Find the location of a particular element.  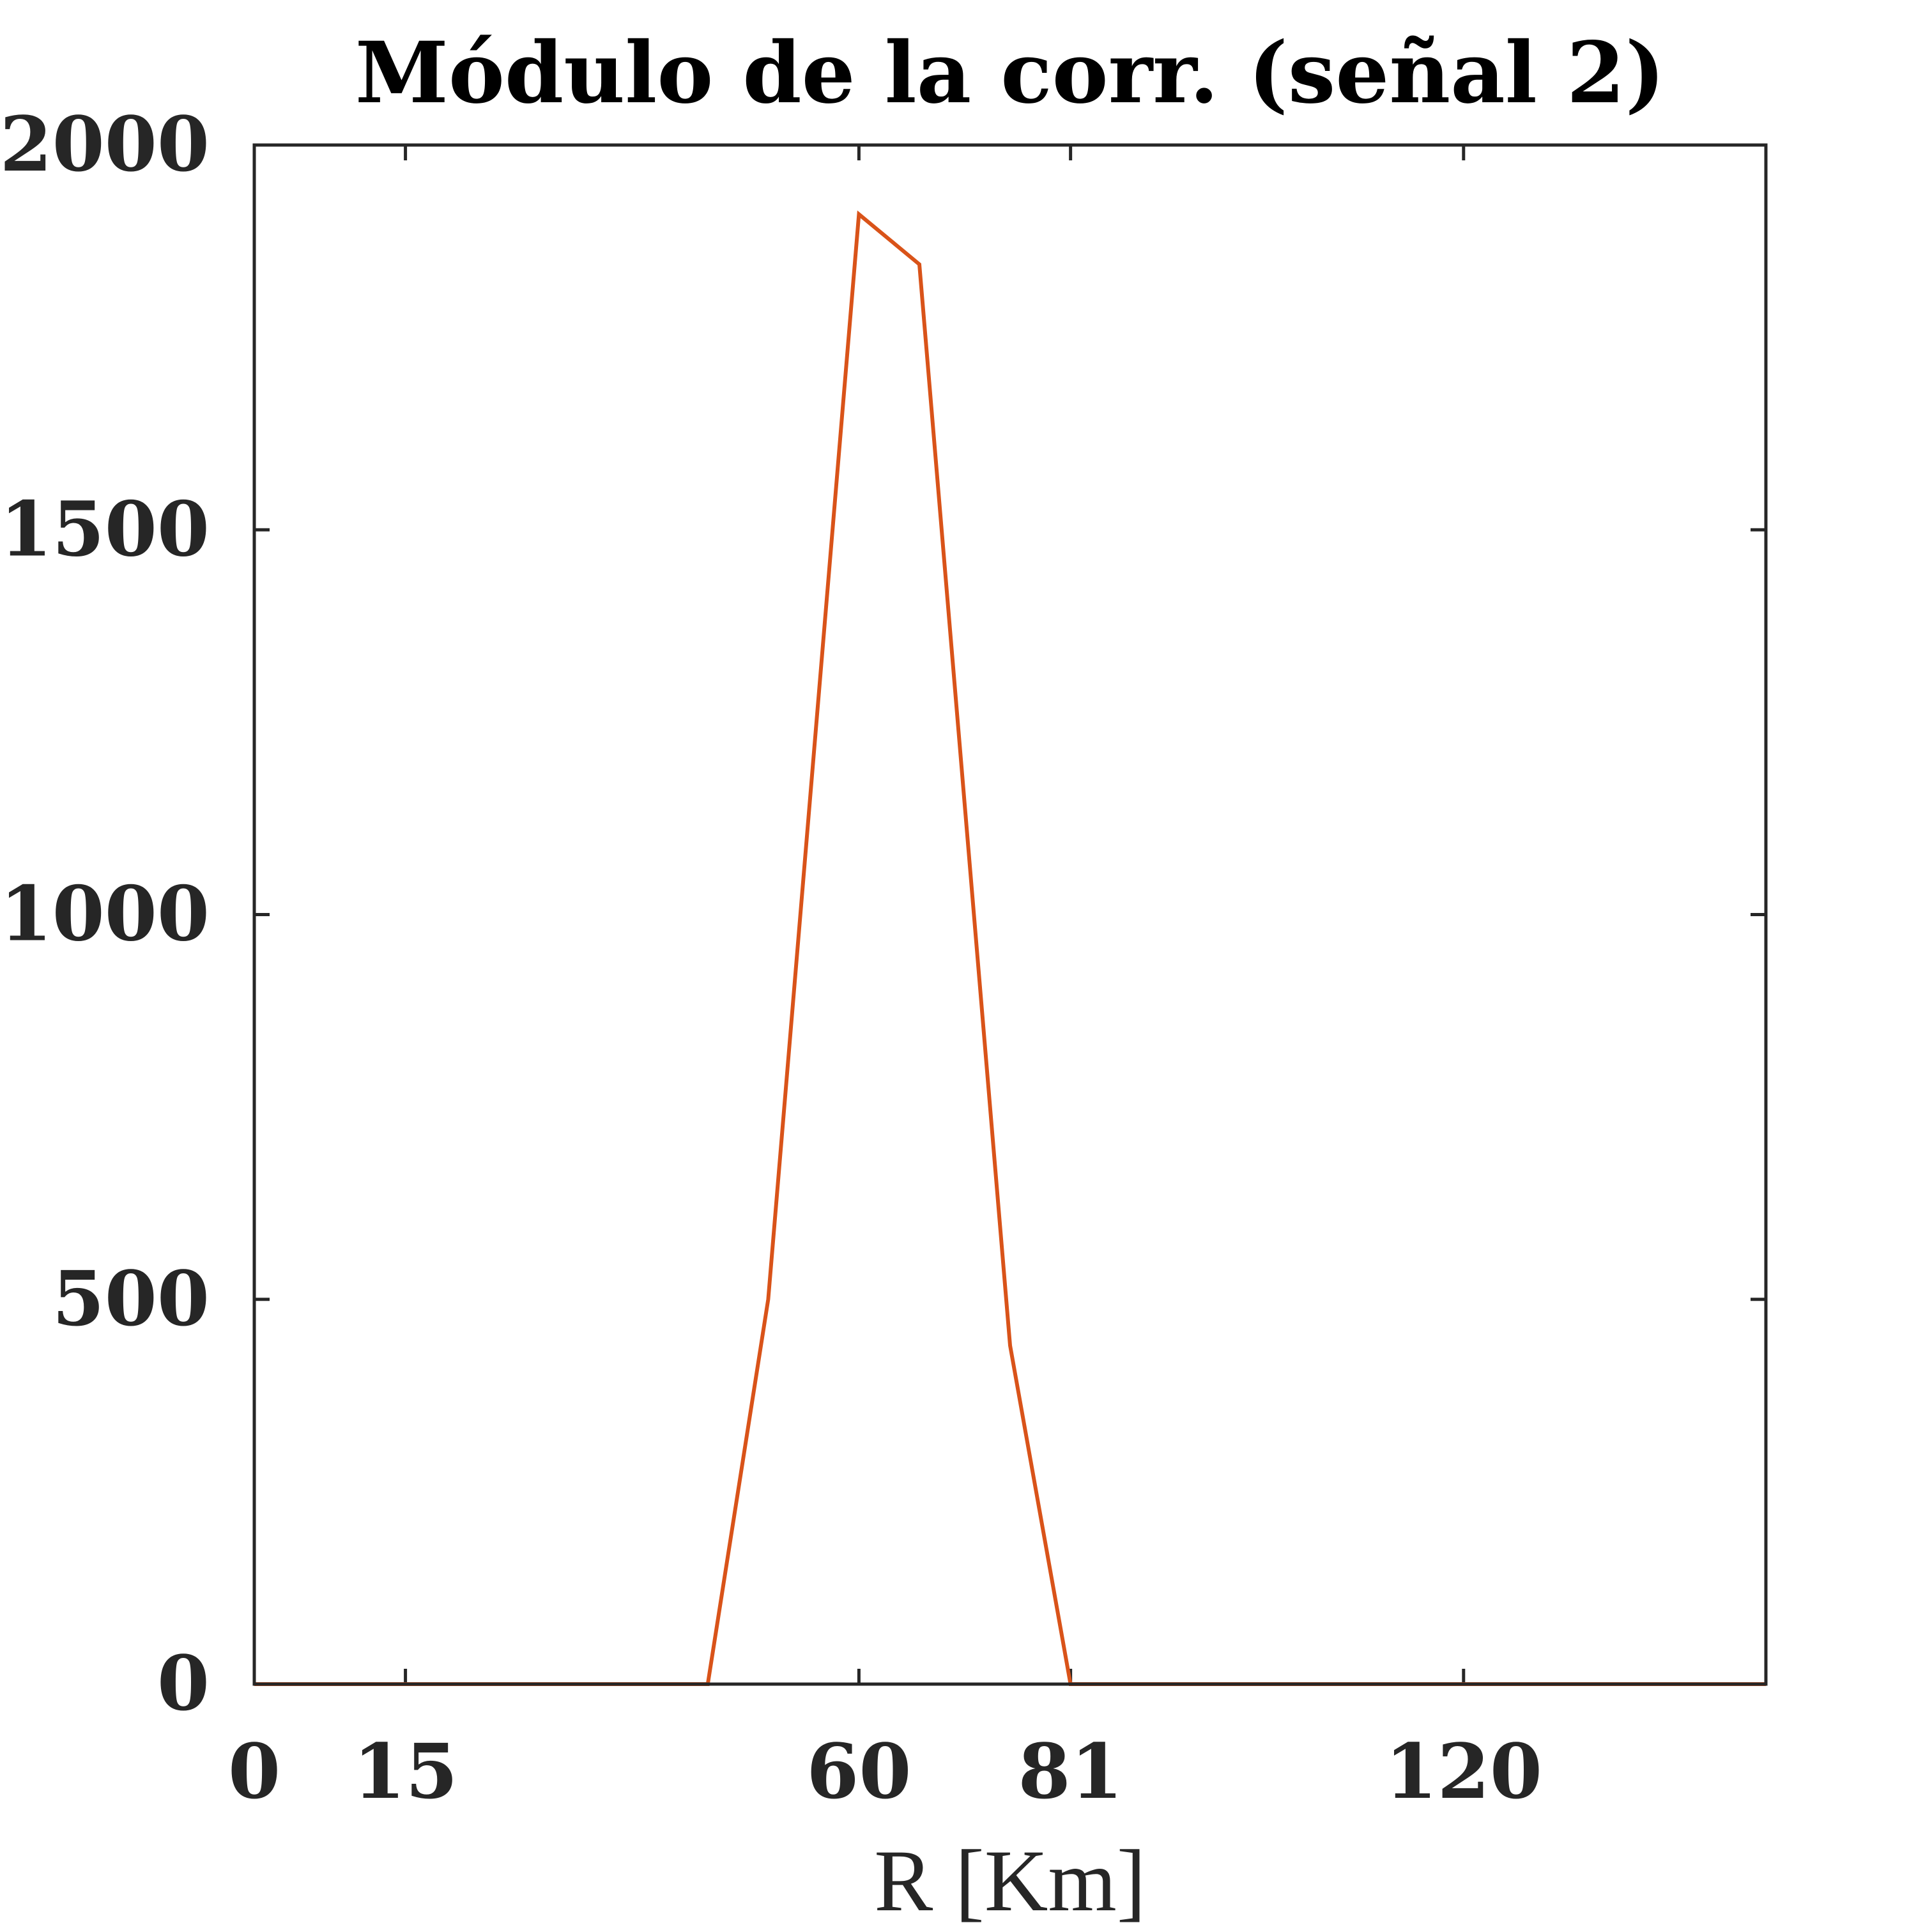

x-tick-labels: 0 15 60 81 120 is located at coordinates (885, 1771).